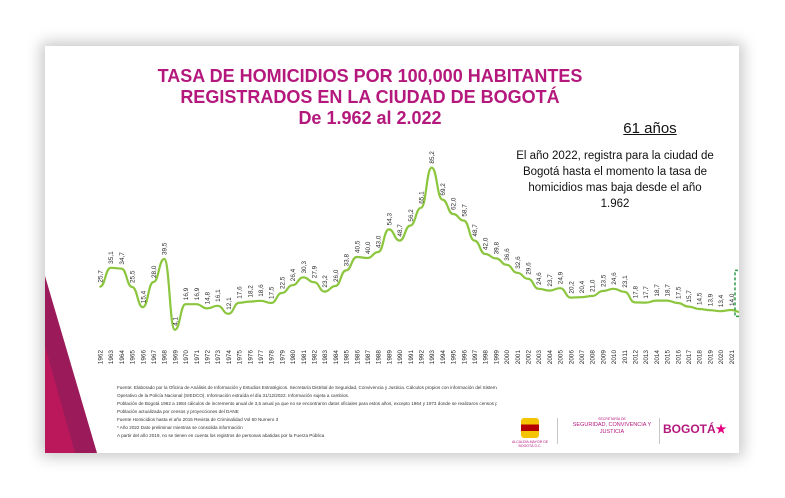 Image resolution: width=785 pixels, height=498 pixels. I want to click on data-label: 18,7, so click(657, 290).